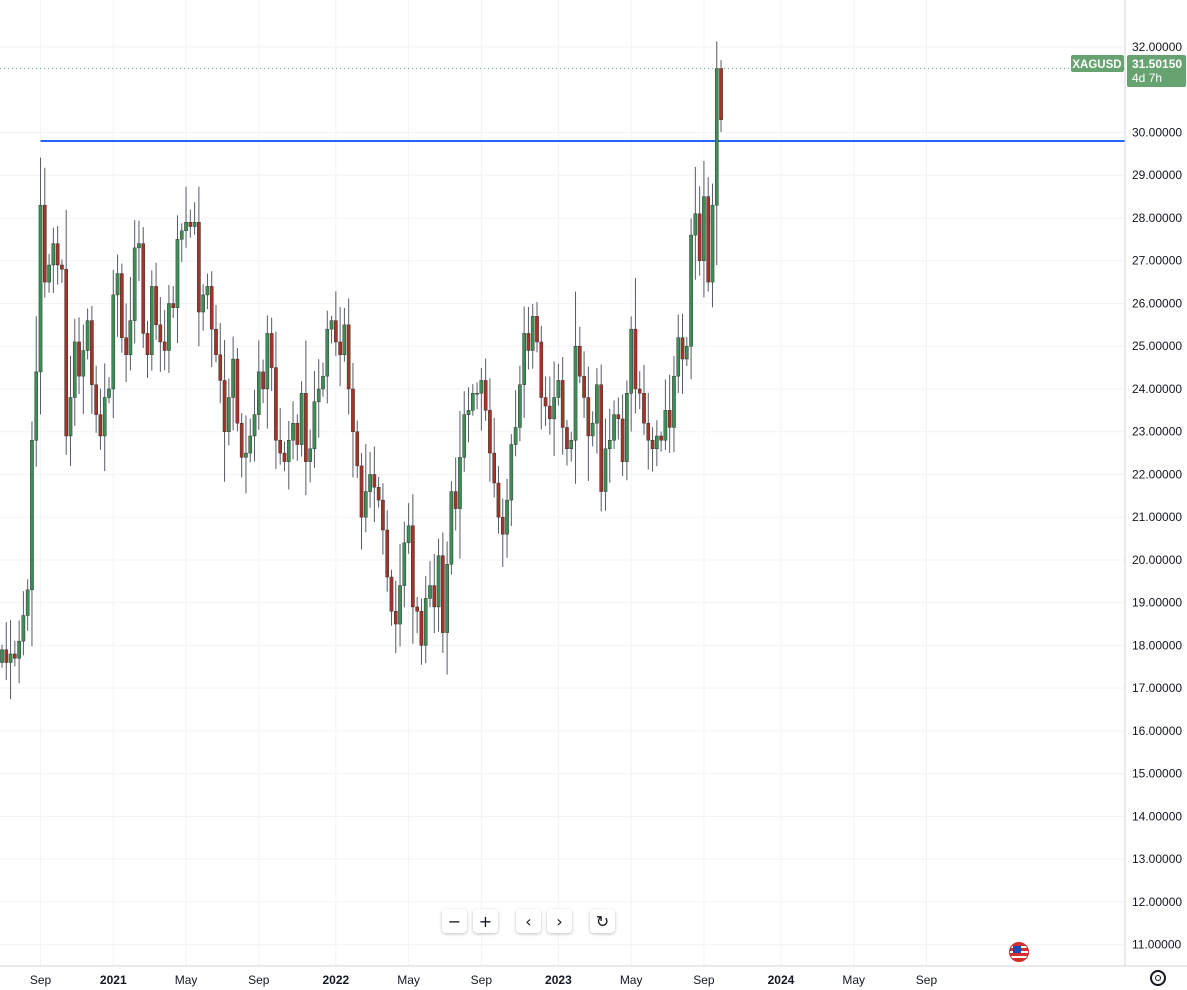 Image resolution: width=1187 pixels, height=990 pixels. What do you see at coordinates (1157, 474) in the screenshot?
I see `y-tick-label: 22.00000` at bounding box center [1157, 474].